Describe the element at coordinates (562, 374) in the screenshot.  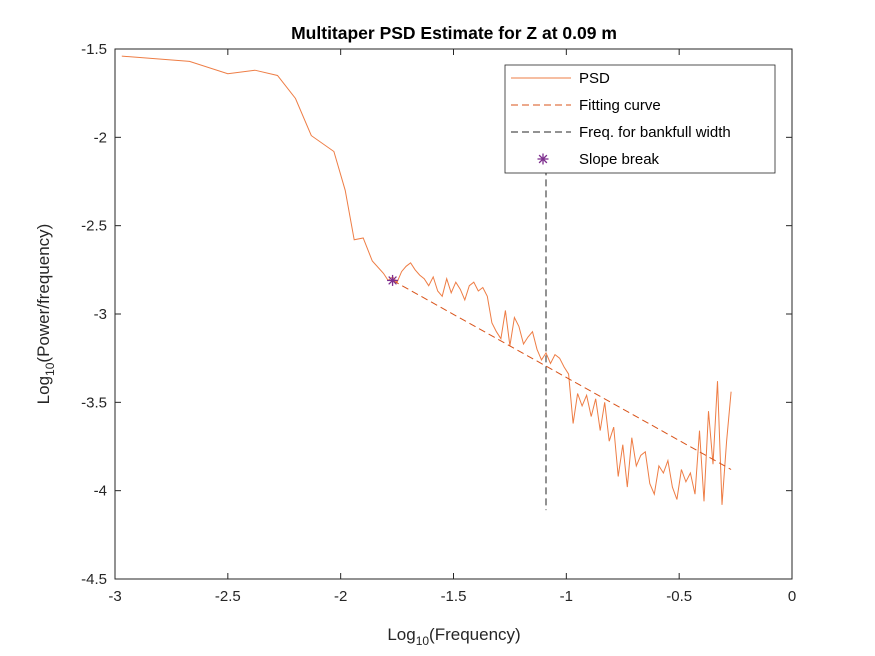
I see `fitting-curve-line` at that location.